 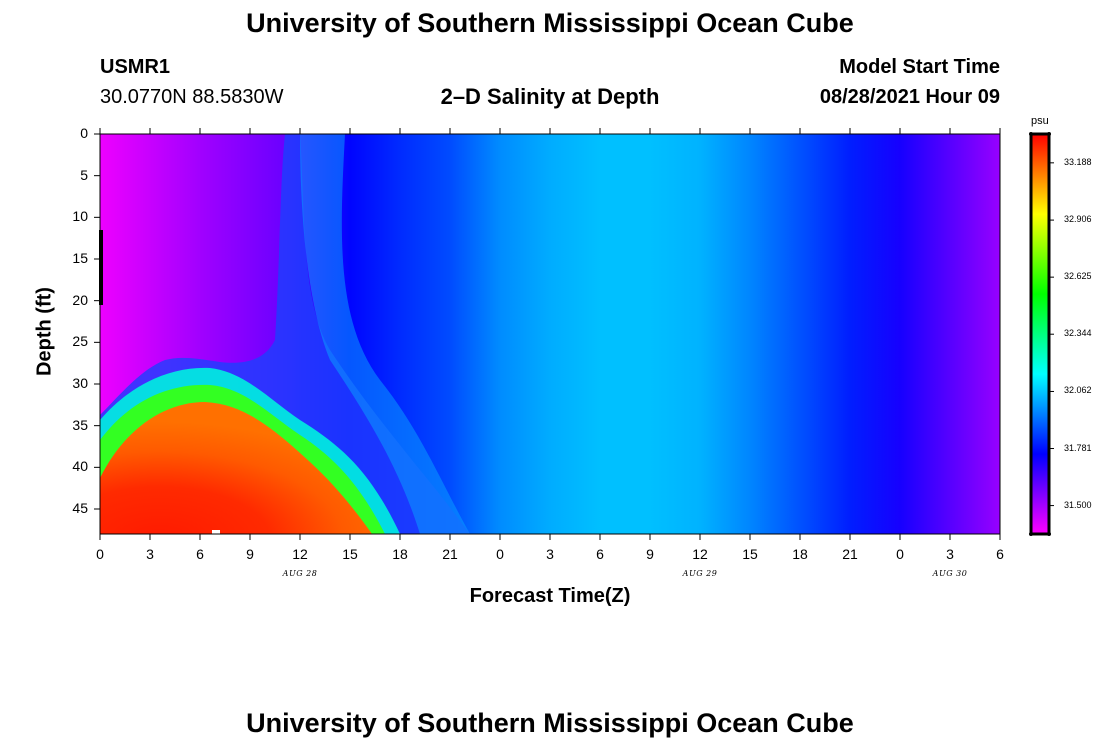 I want to click on y-tick-label: 25, so click(x=80, y=341).